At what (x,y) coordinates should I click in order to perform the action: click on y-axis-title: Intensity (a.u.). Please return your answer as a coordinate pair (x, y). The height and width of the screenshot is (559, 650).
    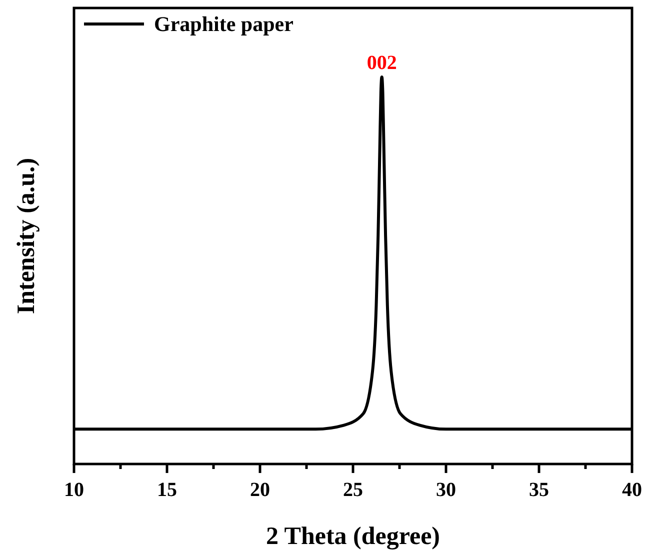
    Looking at the image, I should click on (26, 236).